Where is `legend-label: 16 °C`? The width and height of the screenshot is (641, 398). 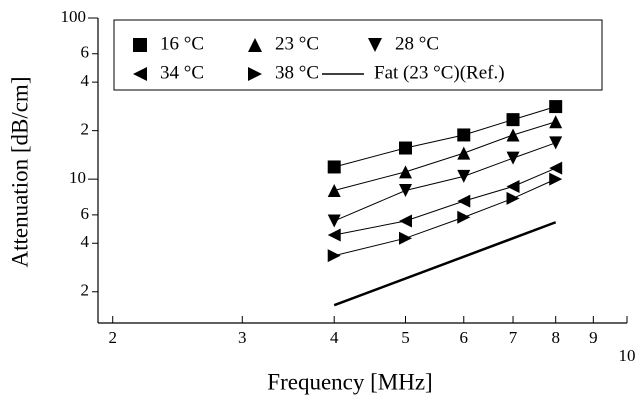 legend-label: 16 °C is located at coordinates (182, 43).